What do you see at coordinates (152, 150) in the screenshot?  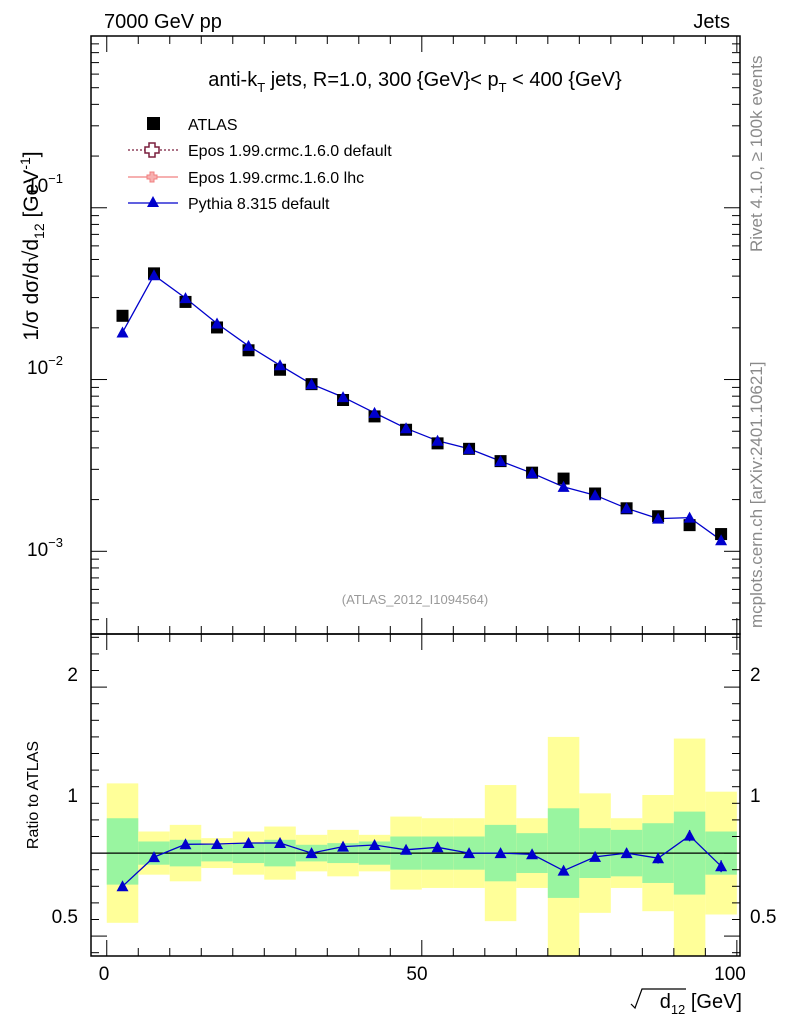 I see `legend-marker-epos-default` at bounding box center [152, 150].